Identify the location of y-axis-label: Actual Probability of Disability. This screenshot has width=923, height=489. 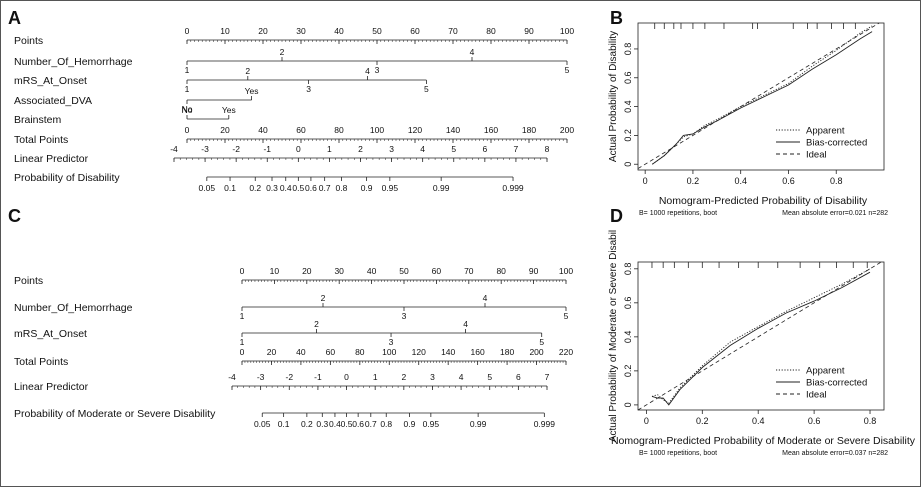
(613, 96).